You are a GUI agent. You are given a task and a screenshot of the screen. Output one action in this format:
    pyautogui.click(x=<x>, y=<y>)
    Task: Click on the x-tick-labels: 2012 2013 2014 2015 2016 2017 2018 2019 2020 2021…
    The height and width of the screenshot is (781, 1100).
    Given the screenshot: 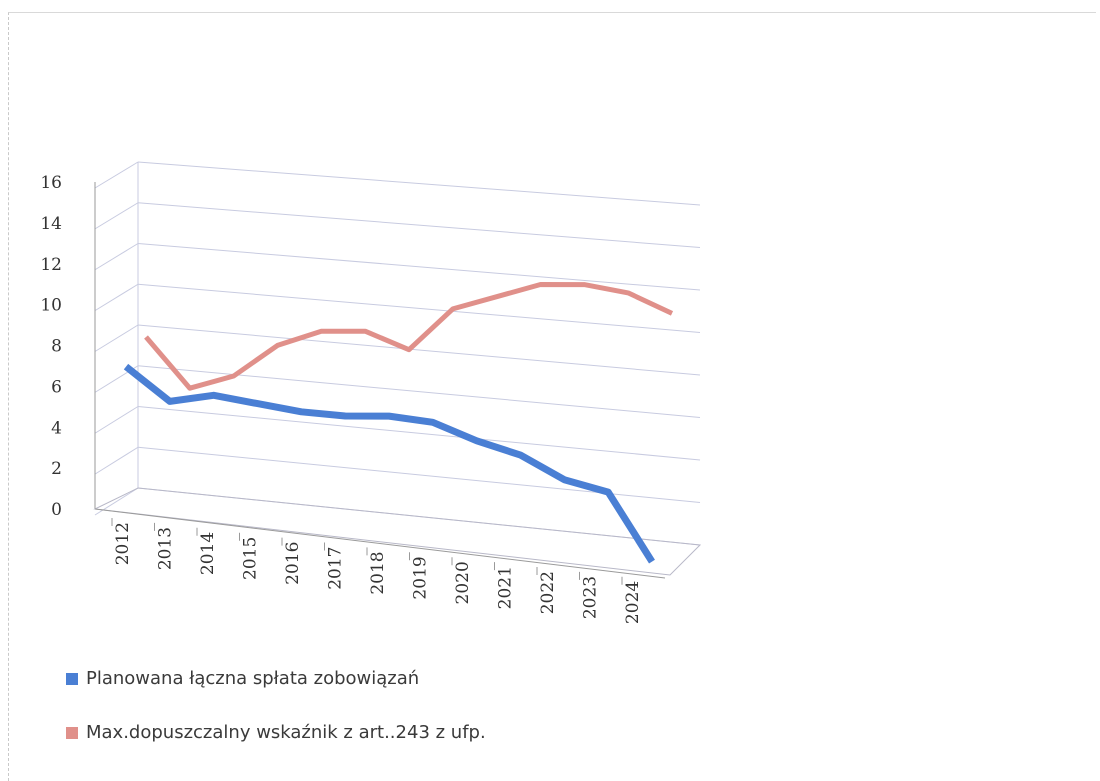 What is the action you would take?
    pyautogui.click(x=377, y=571)
    